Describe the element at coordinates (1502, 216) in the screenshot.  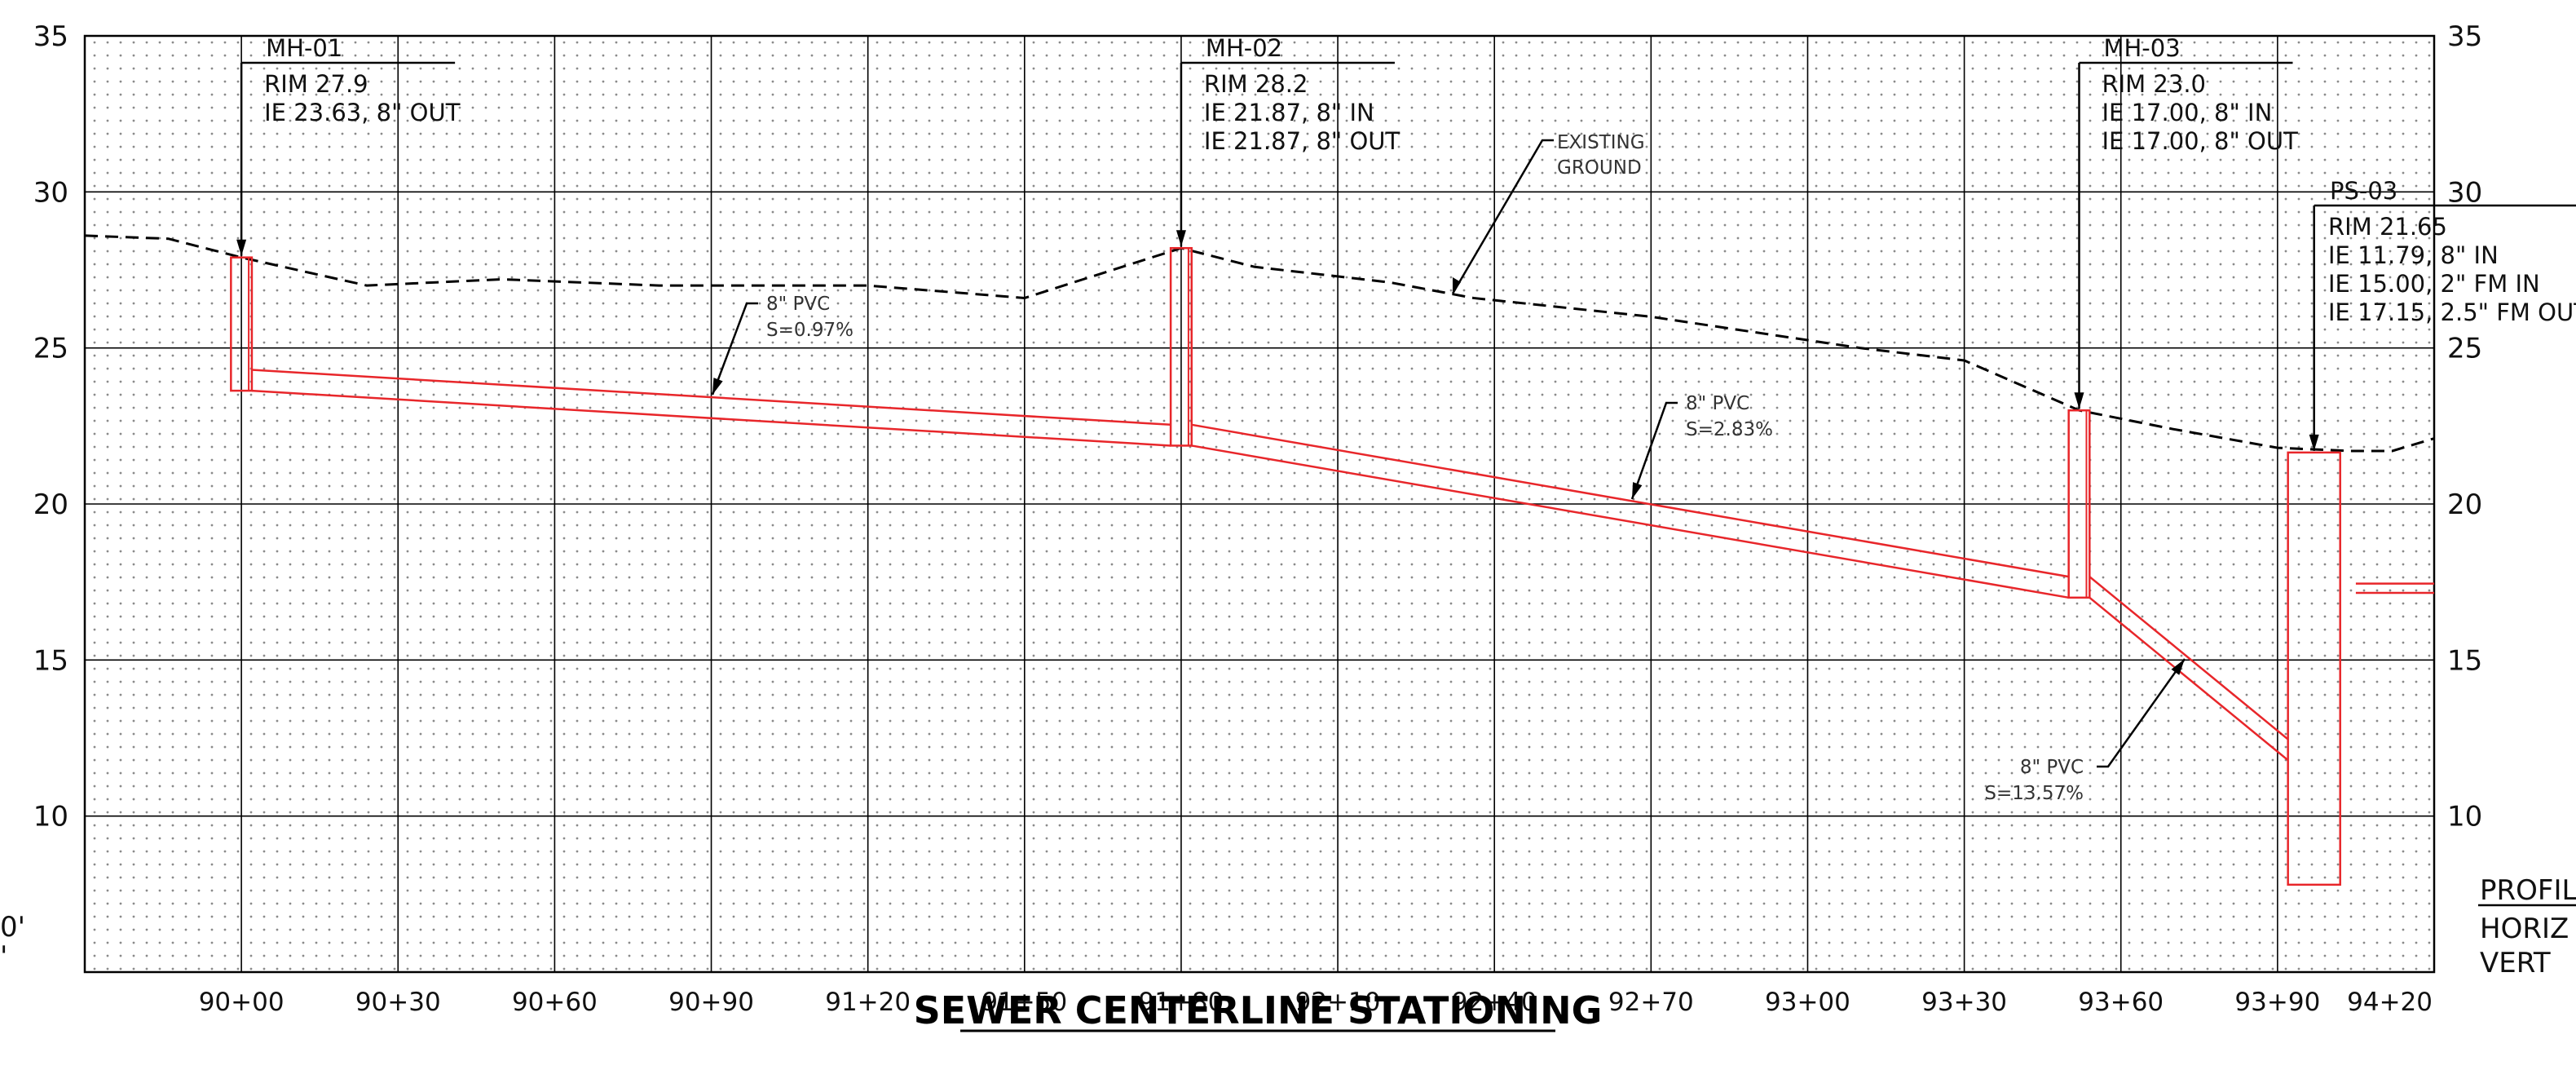
I see `existing-ground-leader` at that location.